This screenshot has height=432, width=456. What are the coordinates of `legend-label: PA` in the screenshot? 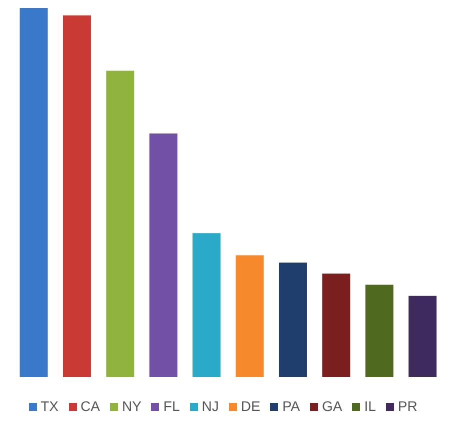 It's located at (291, 406).